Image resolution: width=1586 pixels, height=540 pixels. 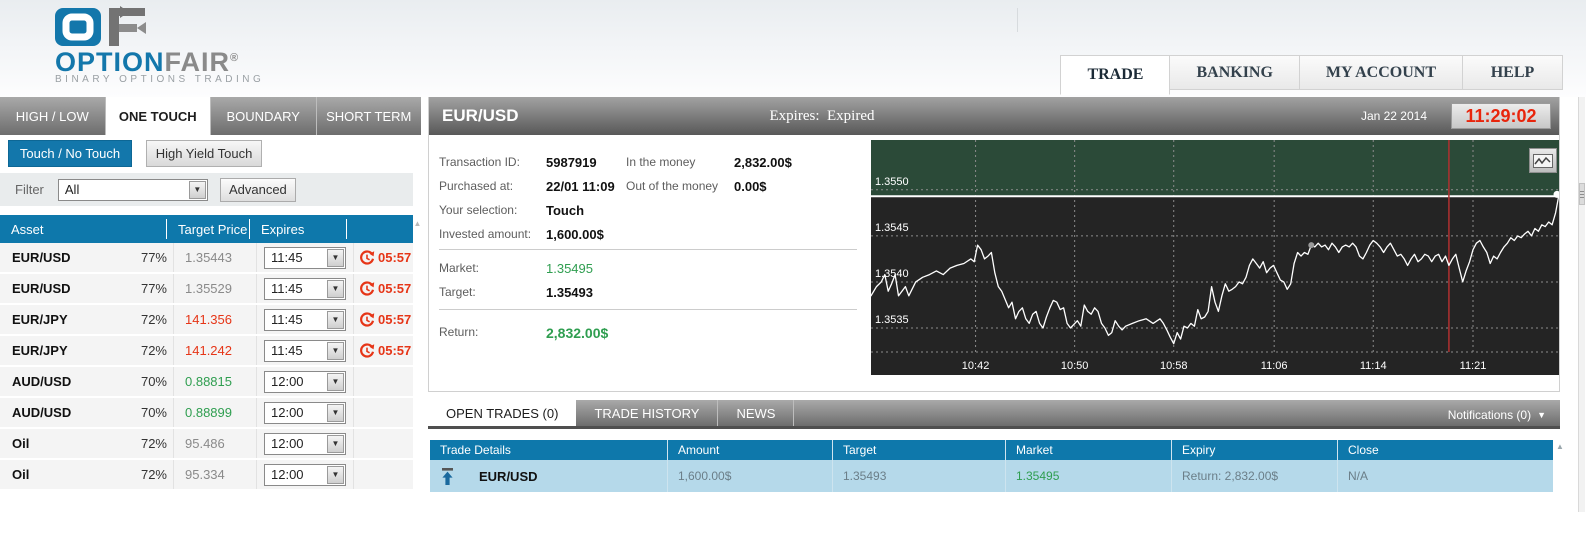 I want to click on trade-target: 1.35493, so click(x=919, y=476).